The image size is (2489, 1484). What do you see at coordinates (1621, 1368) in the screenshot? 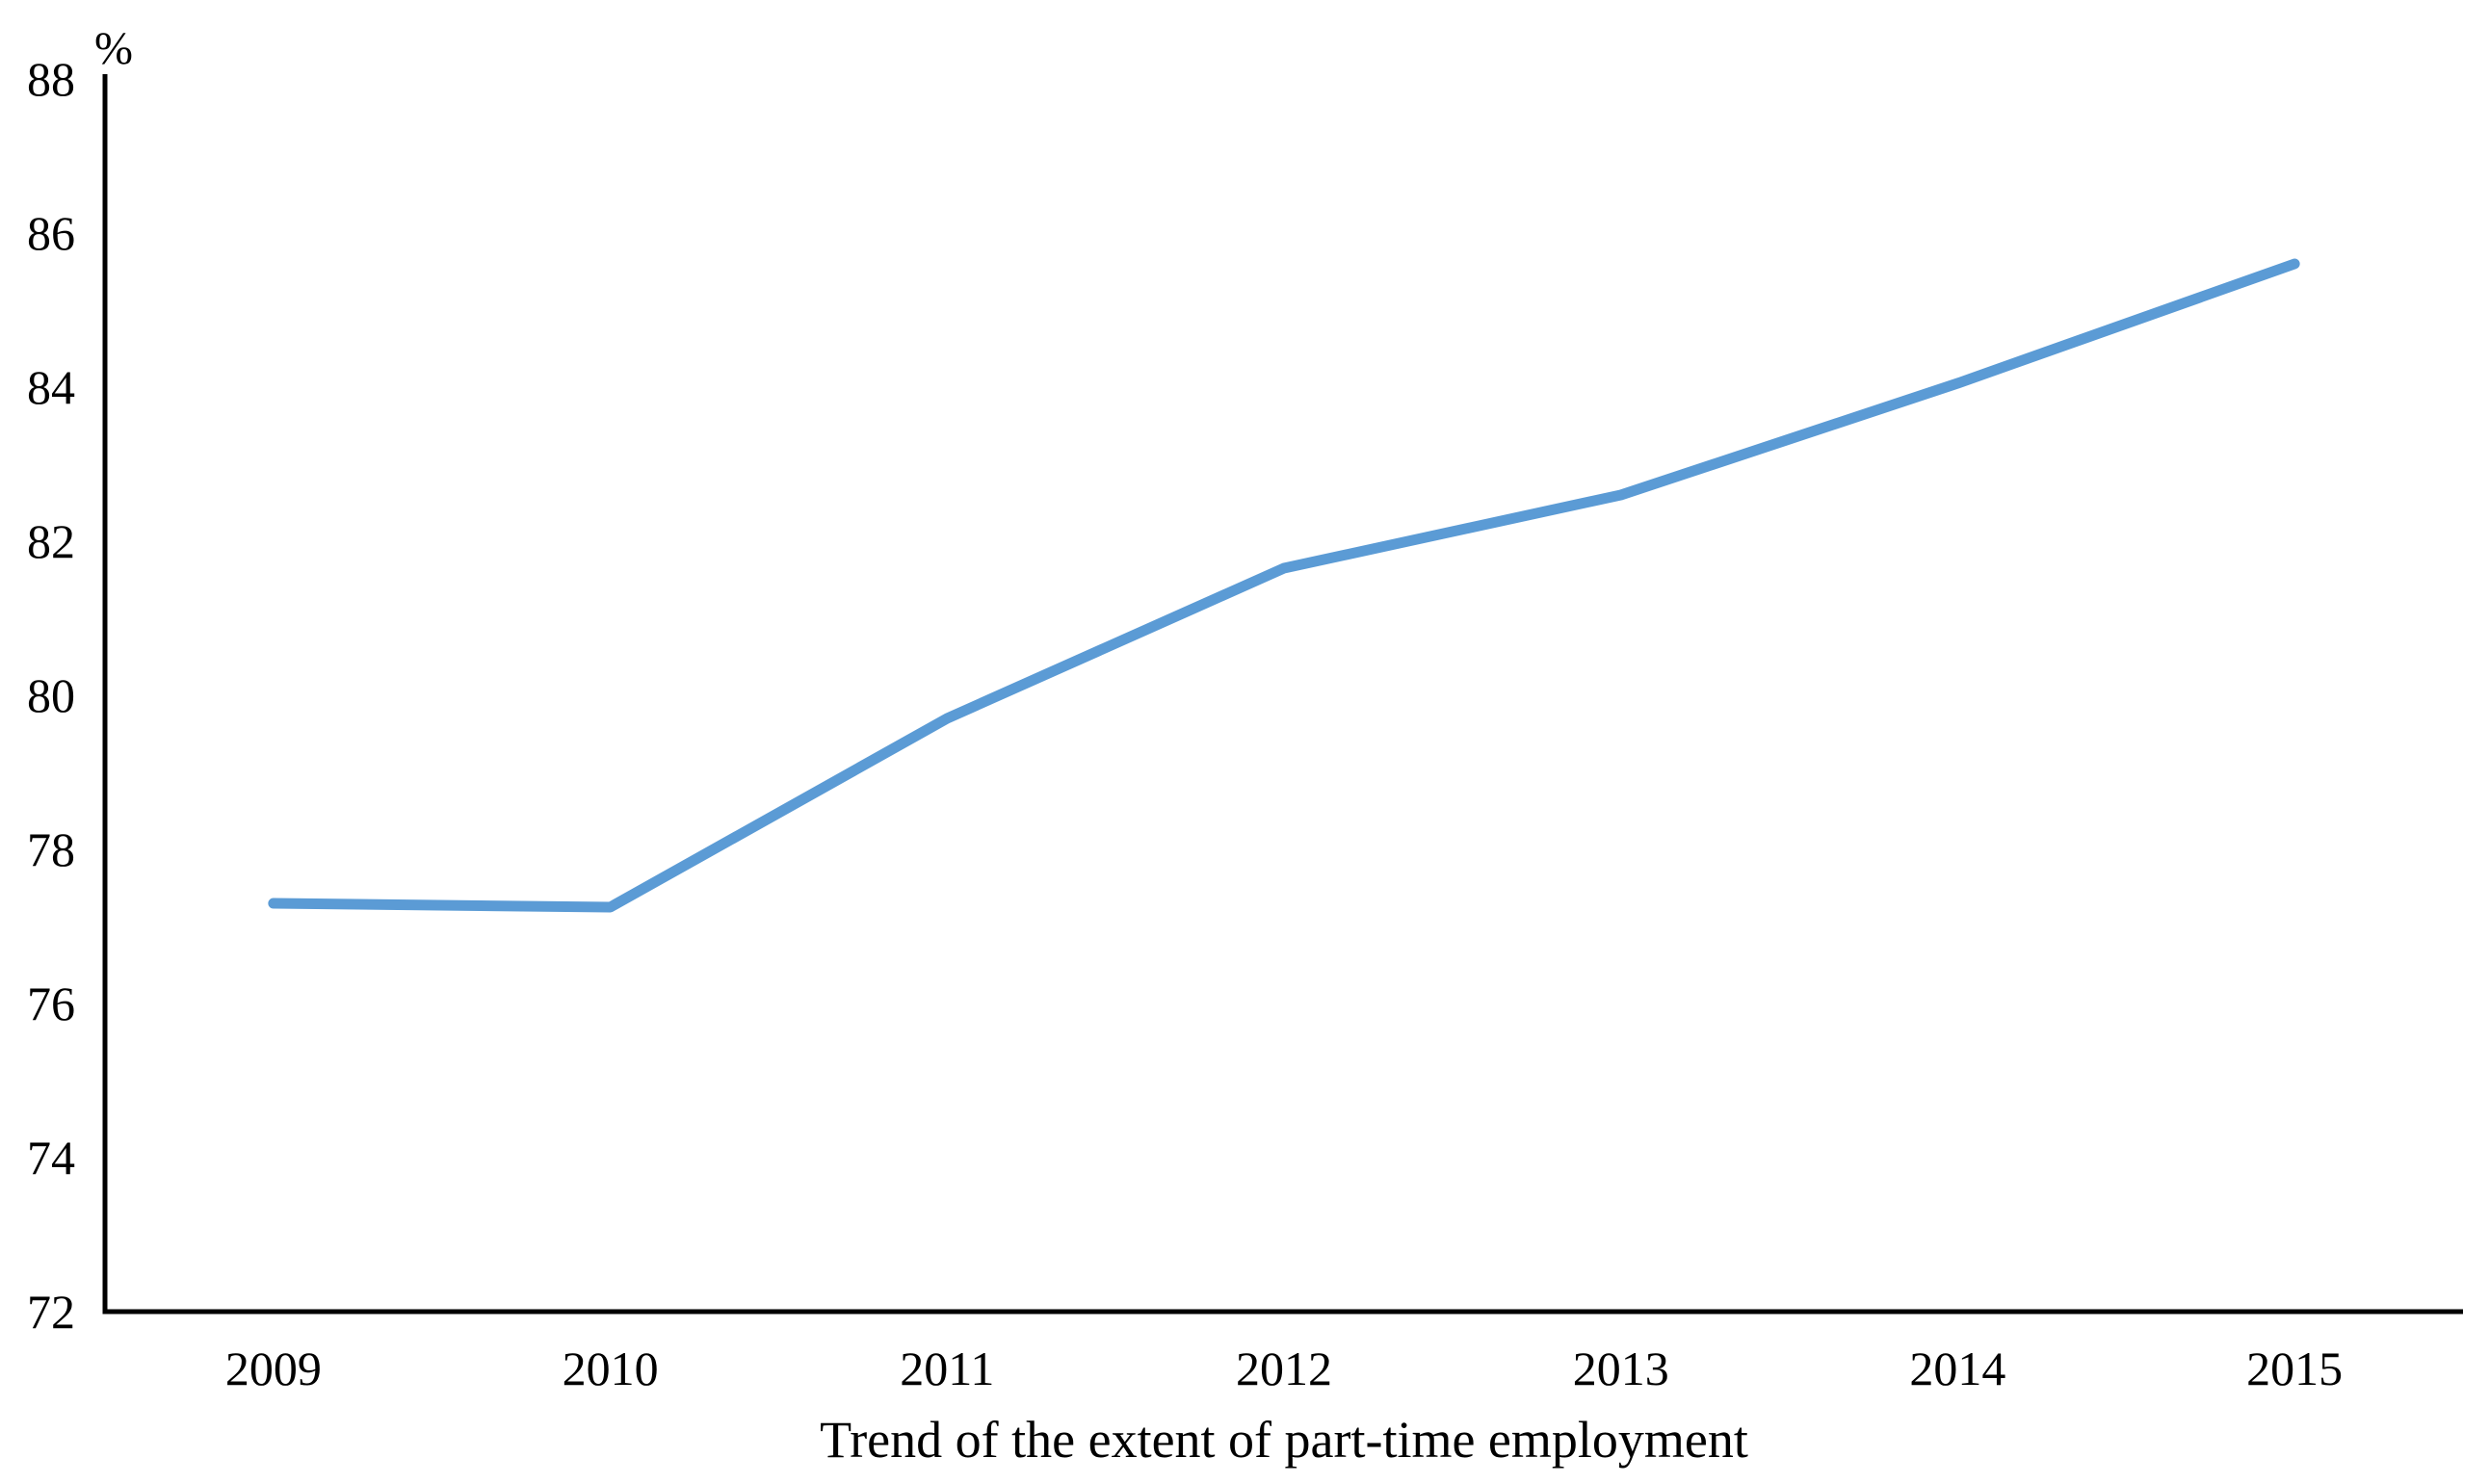
I see `x-axis-tick-label: 2013` at bounding box center [1621, 1368].